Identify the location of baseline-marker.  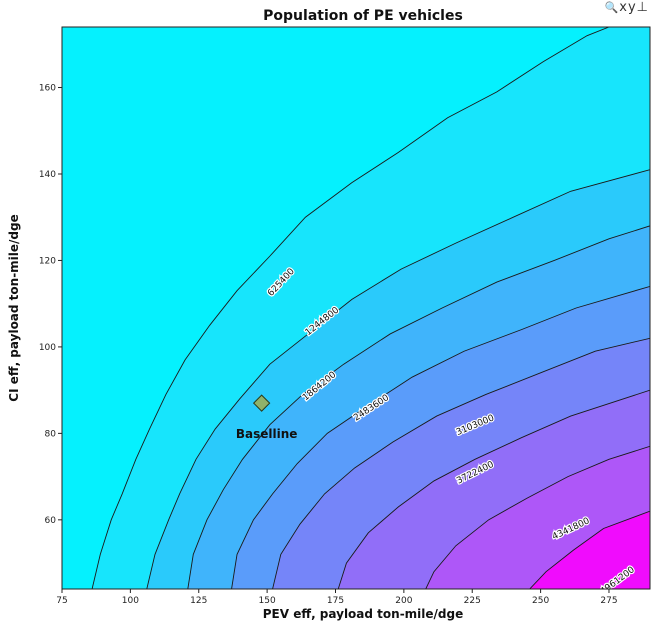
(261, 403).